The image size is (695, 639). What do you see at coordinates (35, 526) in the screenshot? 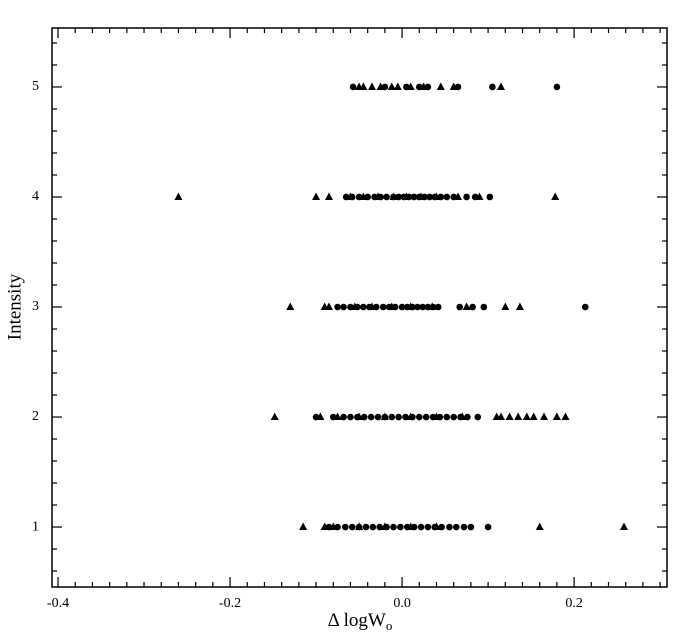
I see `y-tick-label: 1` at bounding box center [35, 526].